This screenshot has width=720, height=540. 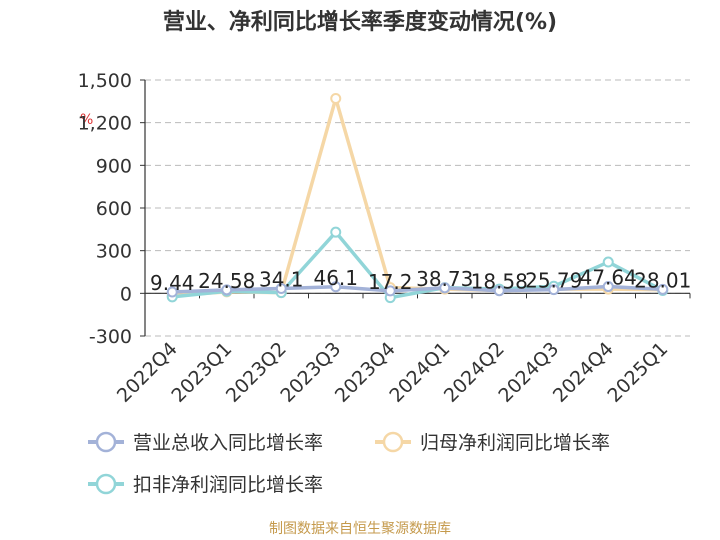 What do you see at coordinates (553, 281) in the screenshot?
I see `data-label: 25.79` at bounding box center [553, 281].